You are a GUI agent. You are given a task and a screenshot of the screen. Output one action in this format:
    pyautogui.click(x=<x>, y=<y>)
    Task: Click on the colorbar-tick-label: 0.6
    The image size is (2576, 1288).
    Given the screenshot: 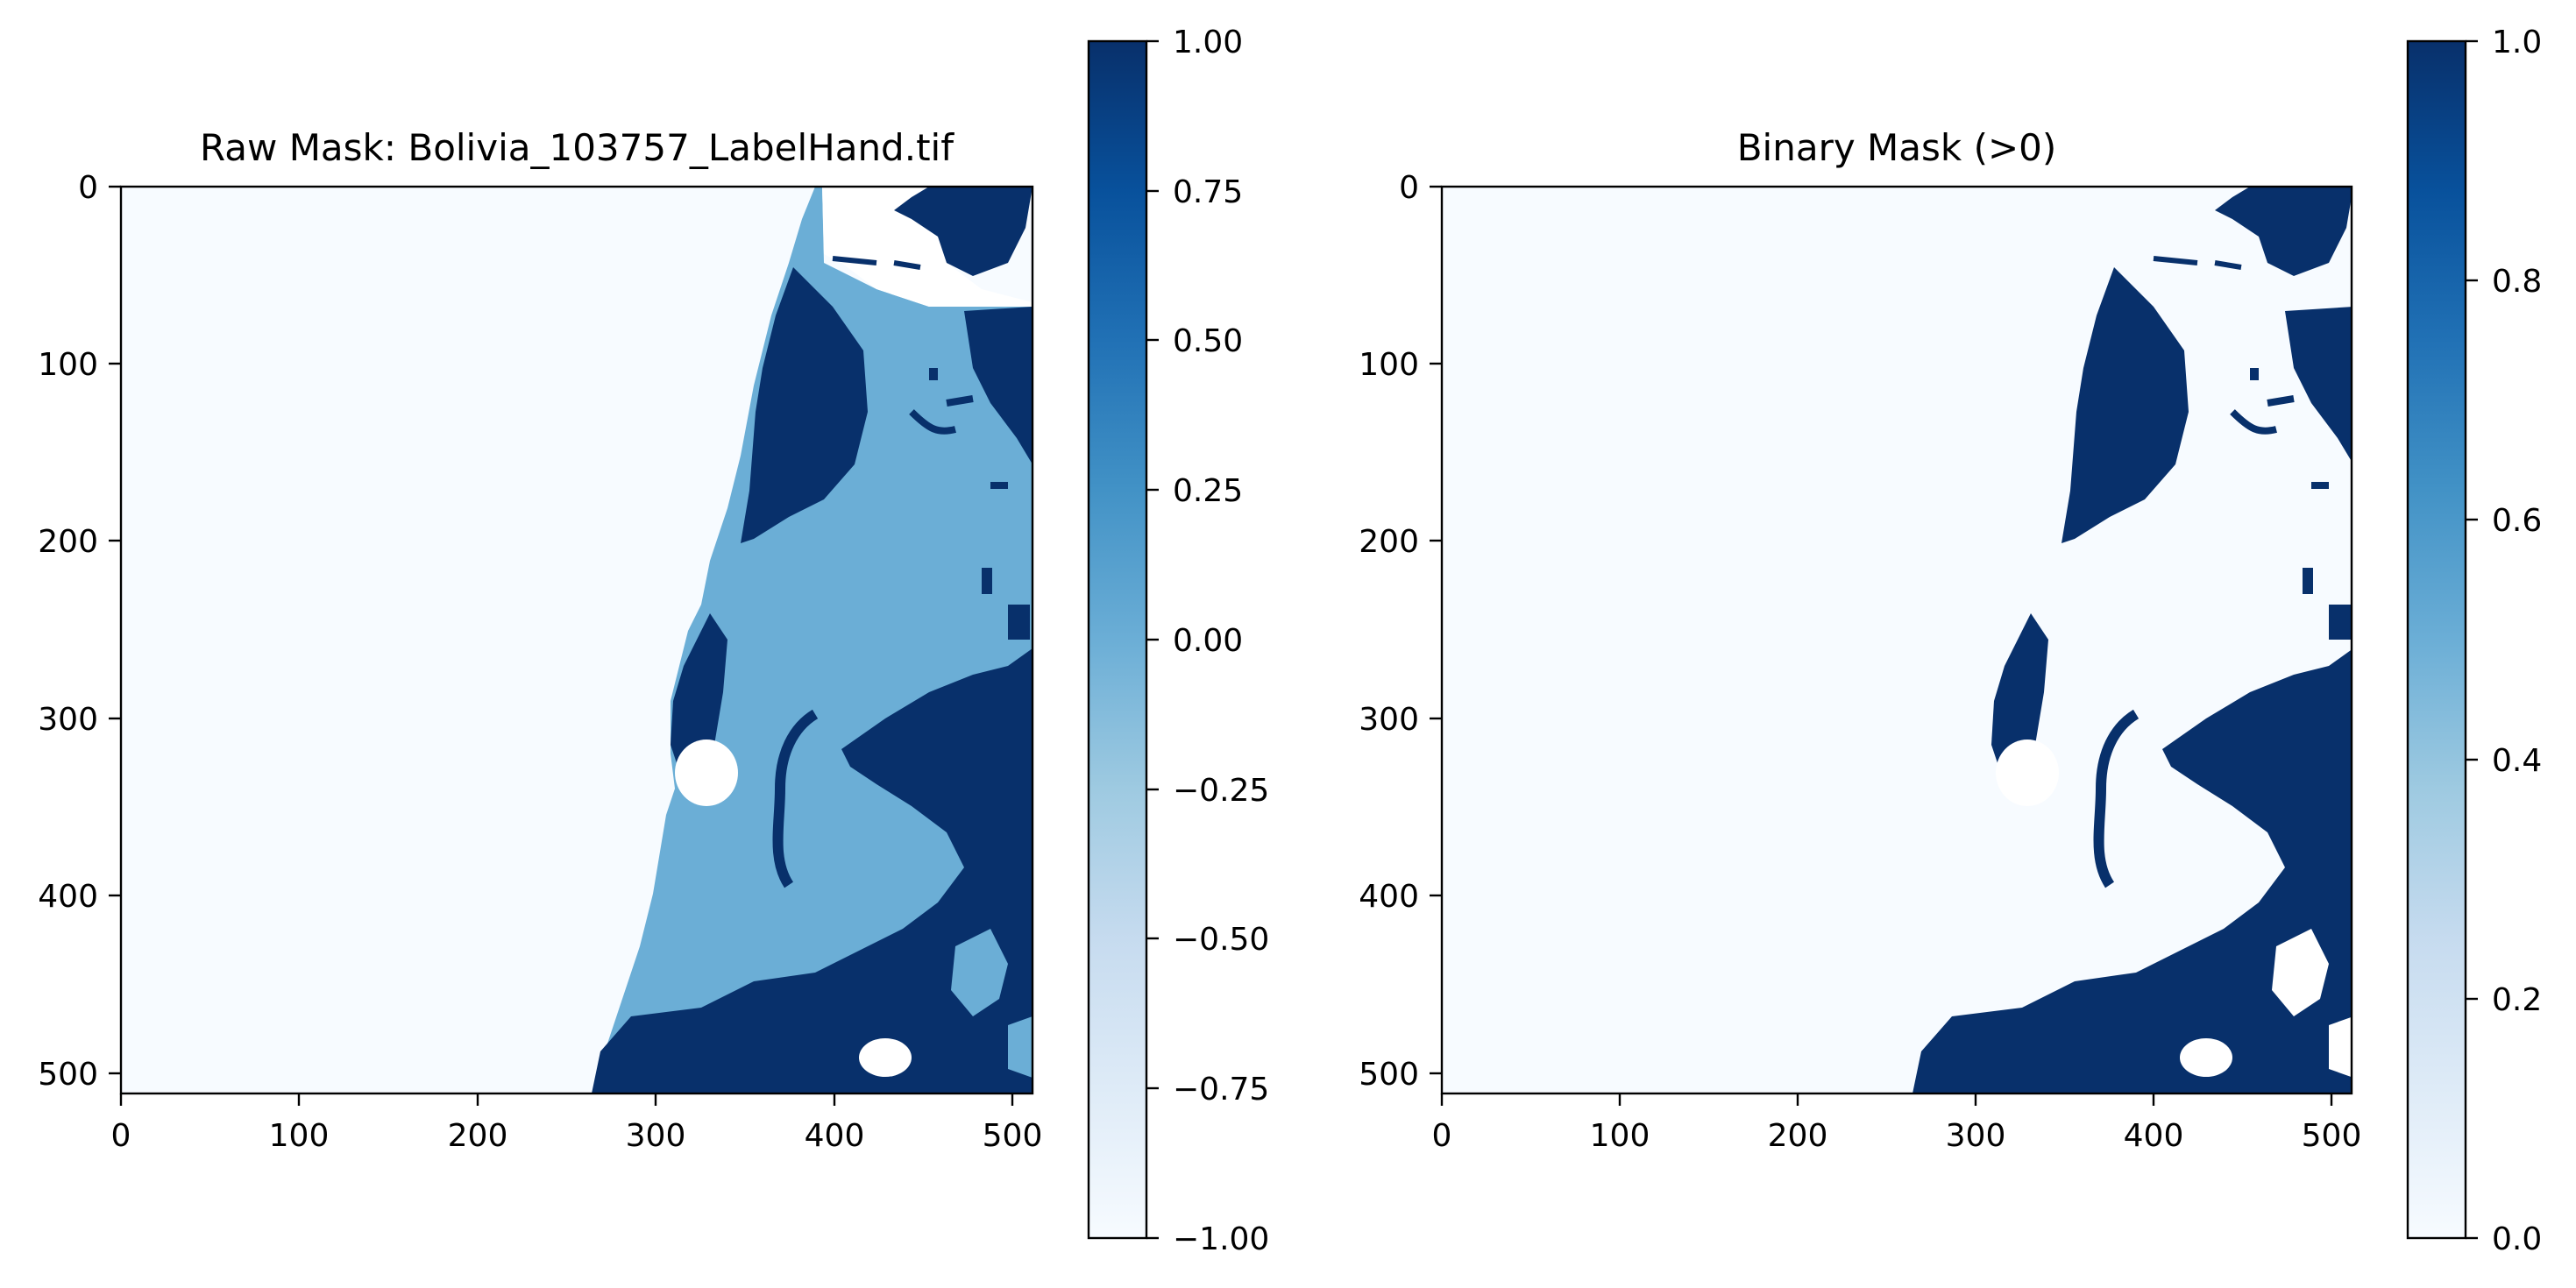 What is the action you would take?
    pyautogui.click(x=2517, y=521)
    